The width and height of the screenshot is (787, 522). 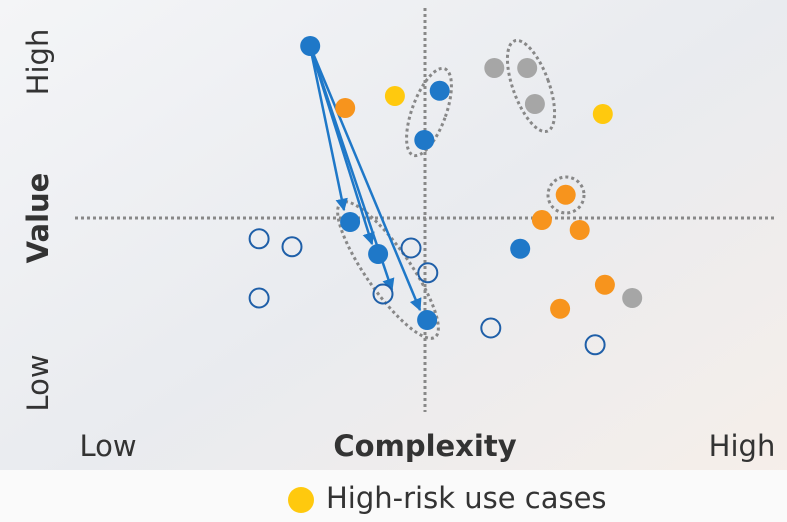 What do you see at coordinates (38, 62) in the screenshot?
I see `y-high-label: High` at bounding box center [38, 62].